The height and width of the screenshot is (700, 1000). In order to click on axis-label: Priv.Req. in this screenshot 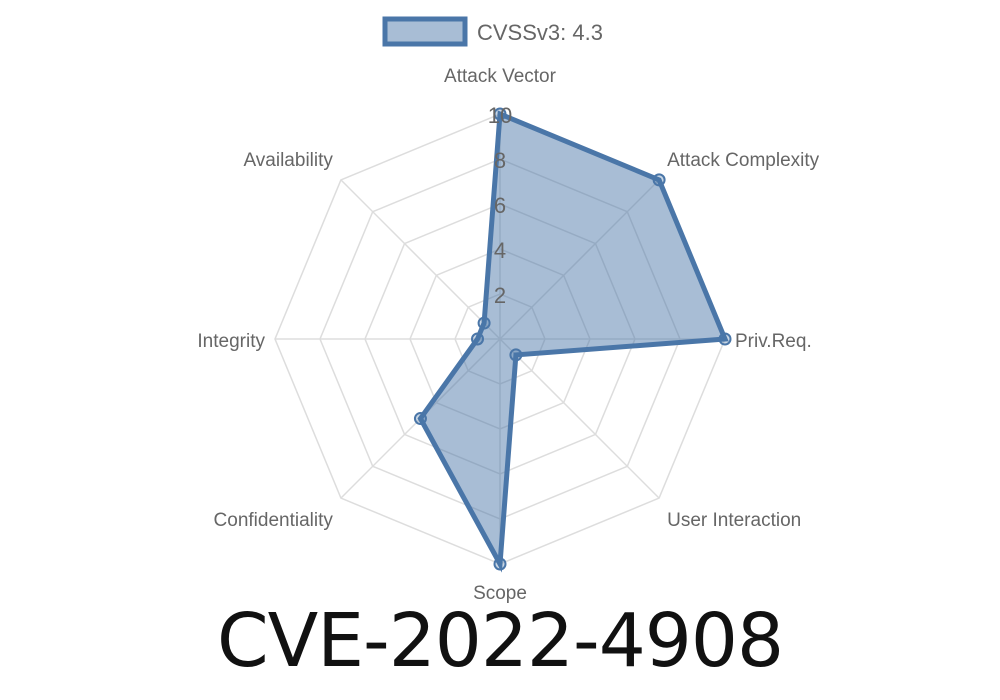, I will do `click(773, 341)`.